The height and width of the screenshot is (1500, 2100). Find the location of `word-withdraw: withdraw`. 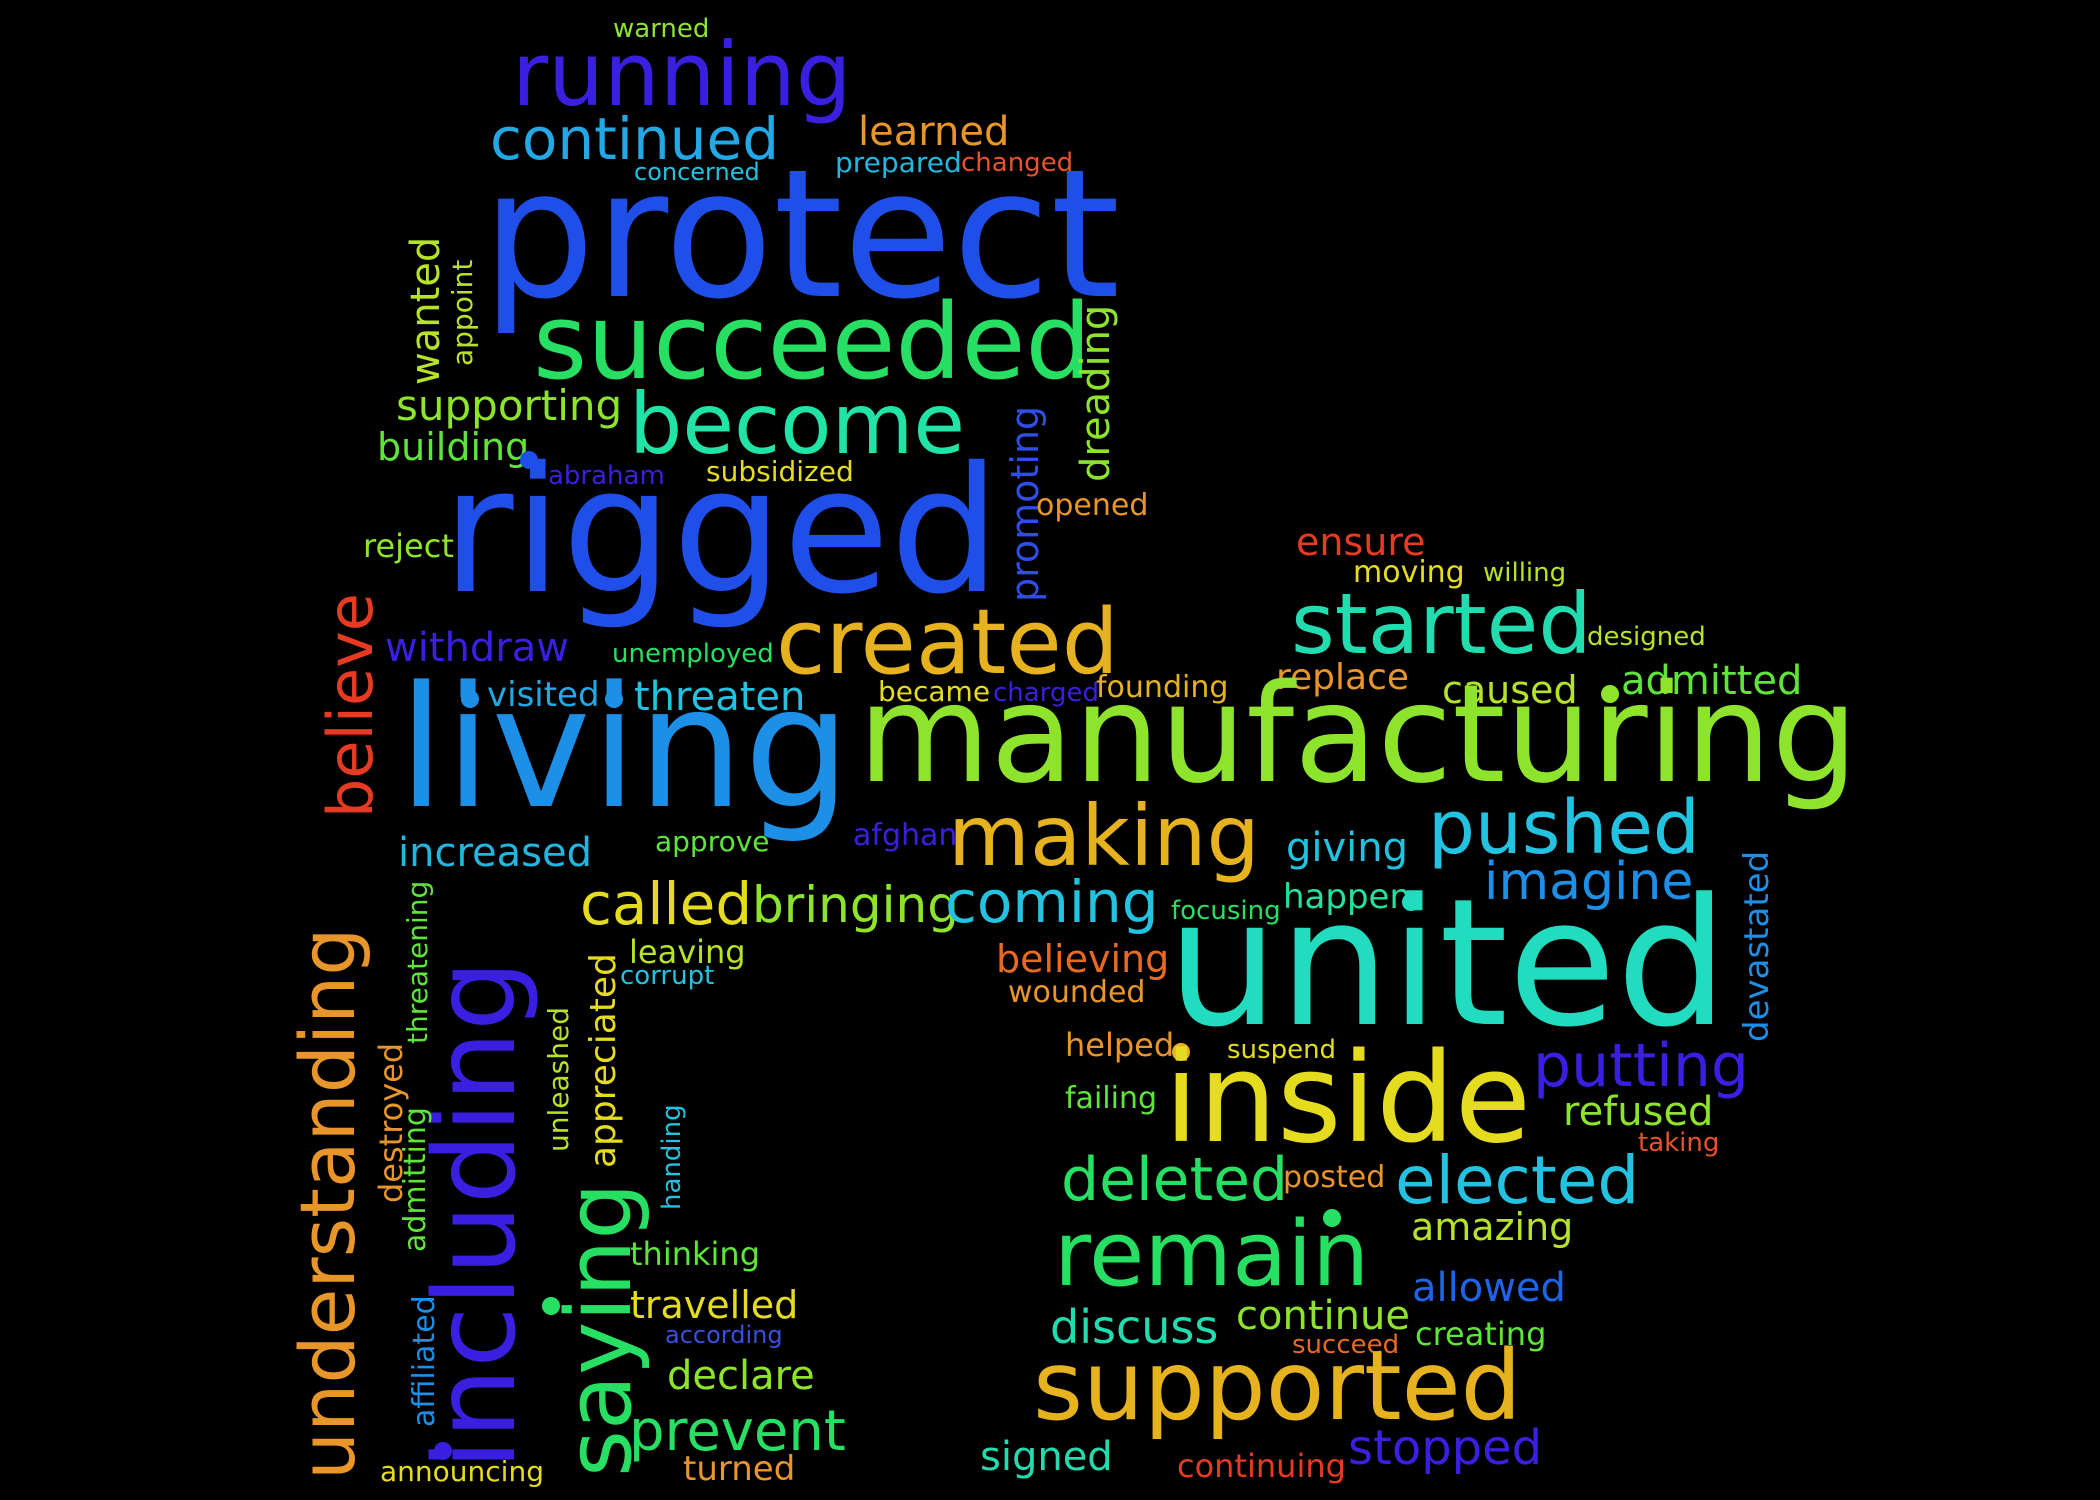

word-withdraw: withdraw is located at coordinates (477, 648).